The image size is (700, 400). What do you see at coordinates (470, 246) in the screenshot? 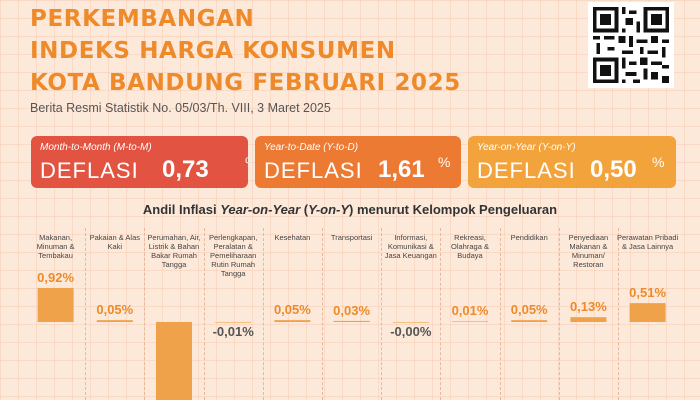
I see `category-label: Rekreasi, Olahraga & Budaya` at bounding box center [470, 246].